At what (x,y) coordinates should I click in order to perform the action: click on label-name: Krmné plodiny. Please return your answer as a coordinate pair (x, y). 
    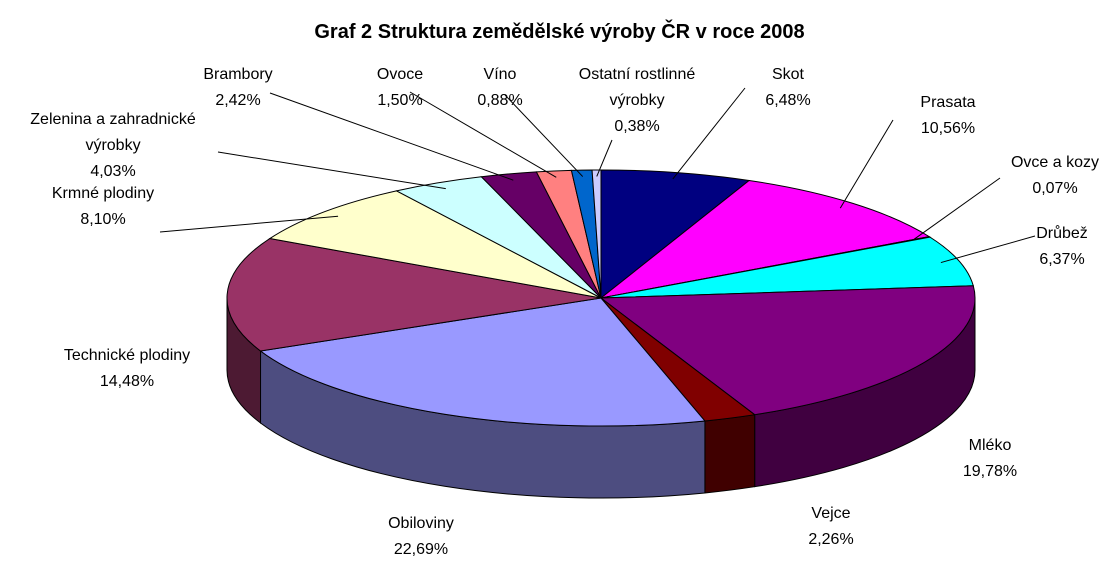
    Looking at the image, I should click on (103, 193).